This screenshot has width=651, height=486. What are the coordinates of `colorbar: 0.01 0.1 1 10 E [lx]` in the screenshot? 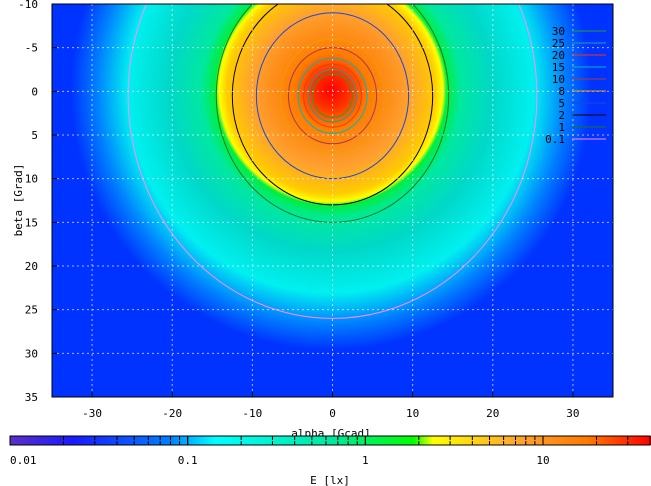 It's located at (330, 460).